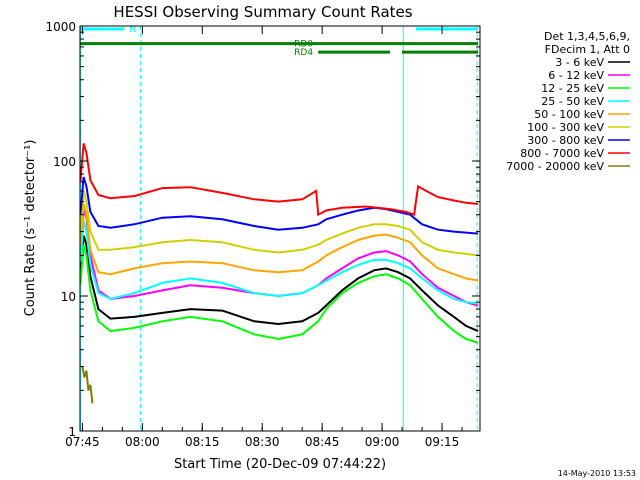  Describe the element at coordinates (142, 442) in the screenshot. I see `x-tick-label: 08:00` at that location.